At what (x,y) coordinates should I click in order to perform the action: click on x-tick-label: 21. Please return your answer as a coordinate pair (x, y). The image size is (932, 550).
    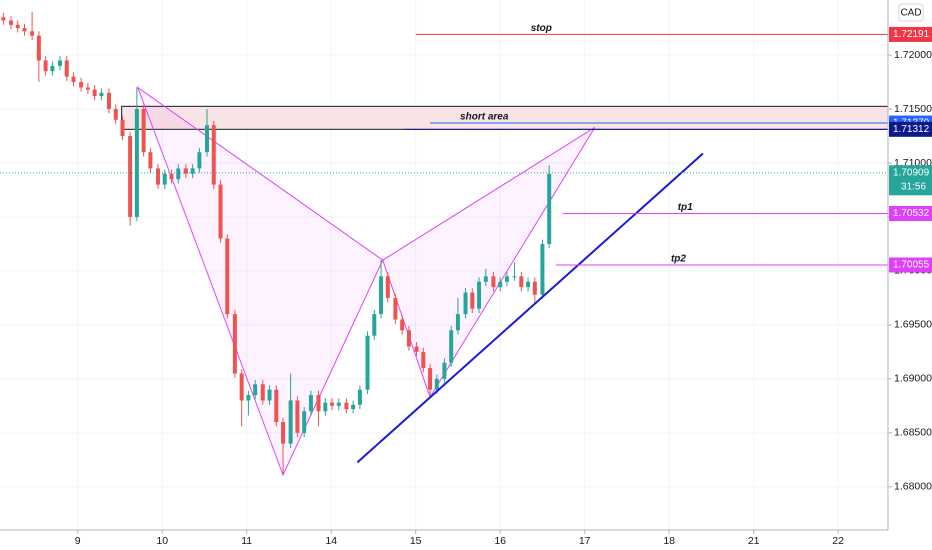
    Looking at the image, I should click on (754, 541).